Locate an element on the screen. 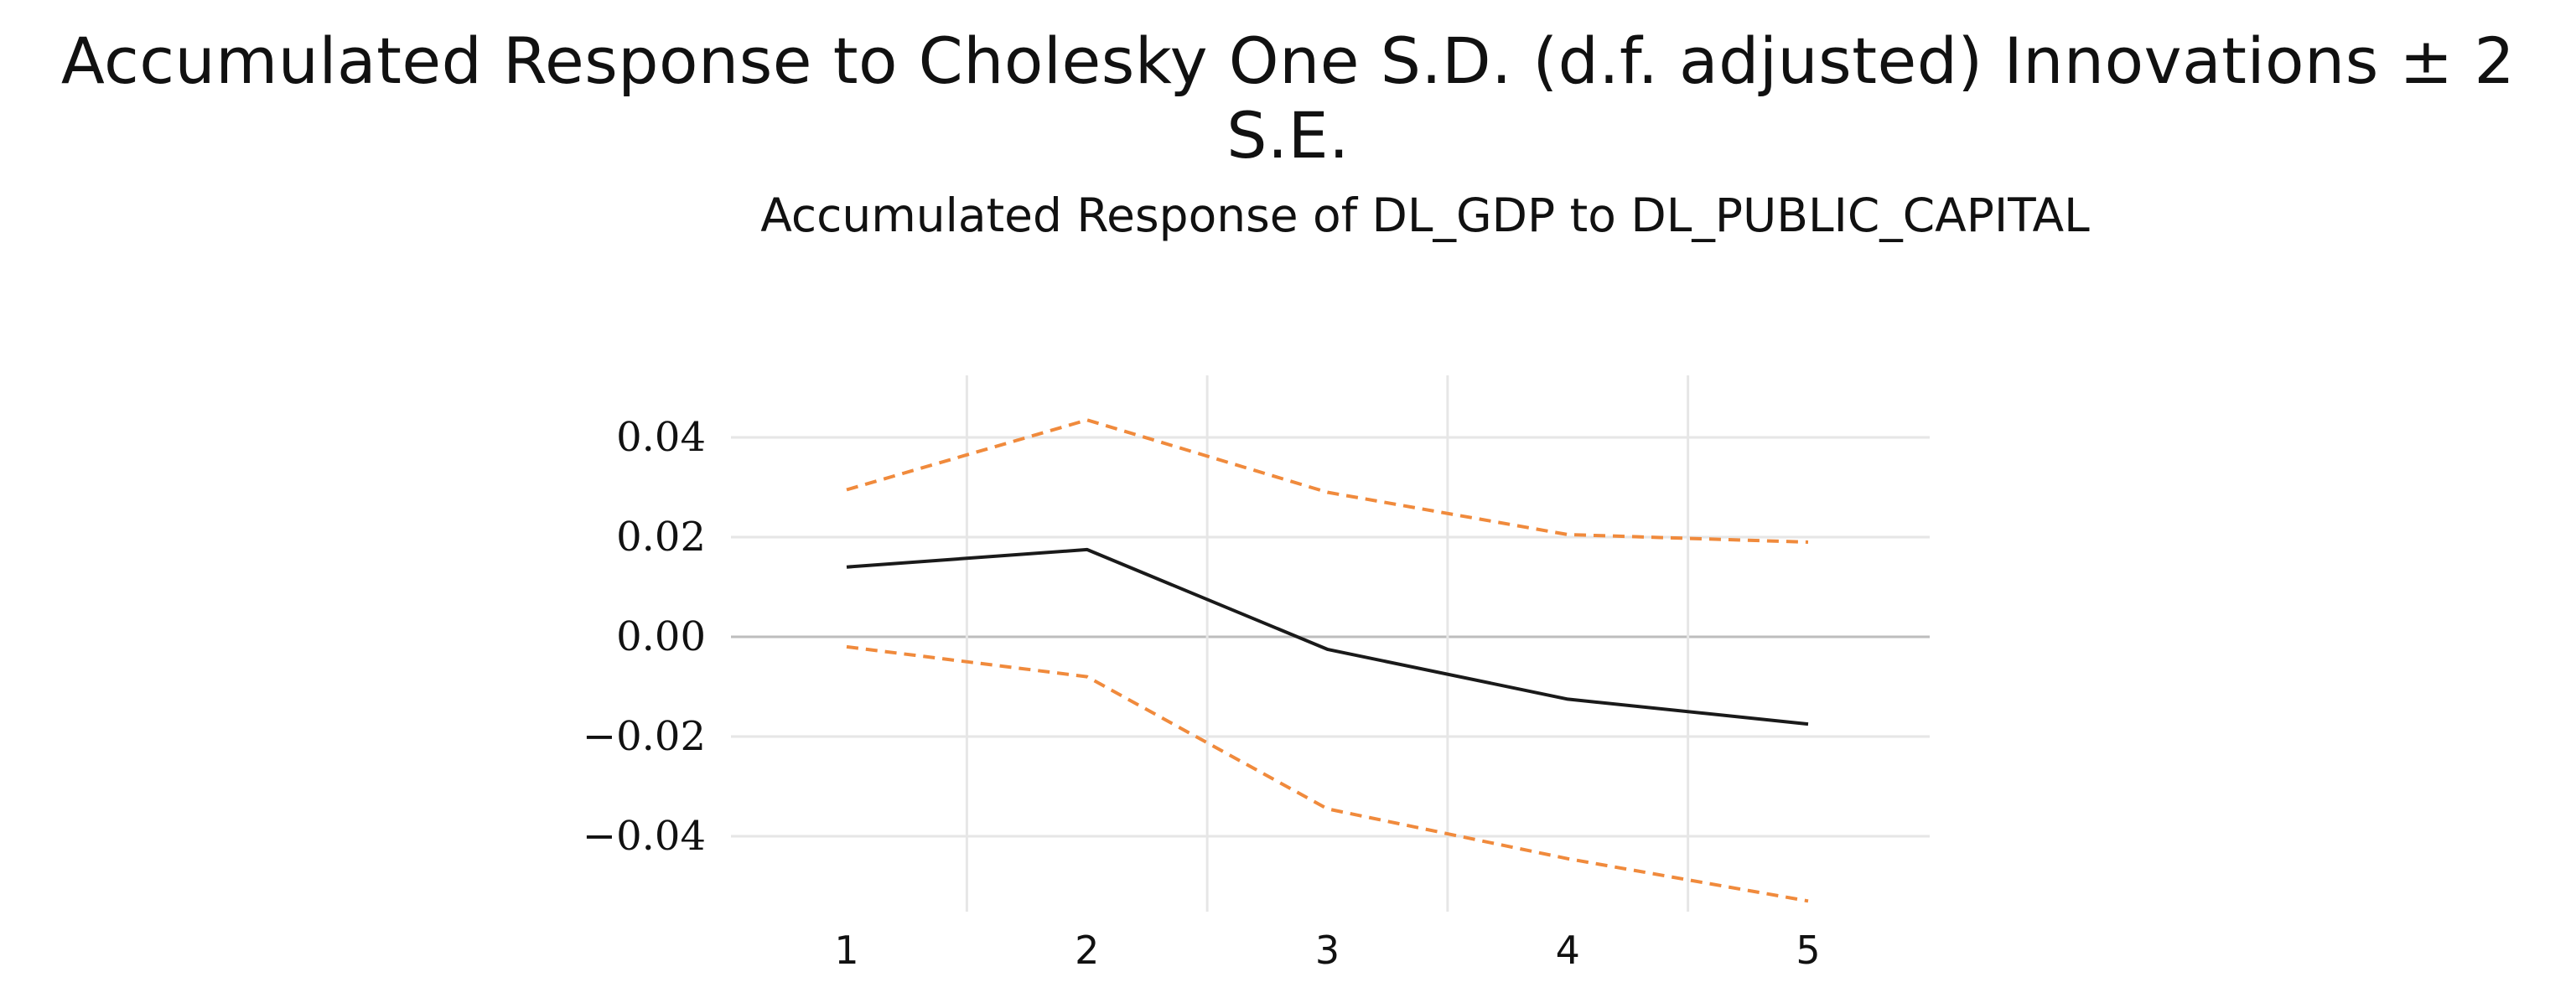 This screenshot has width=2576, height=1003. x-tick-label: 5 is located at coordinates (1808, 950).